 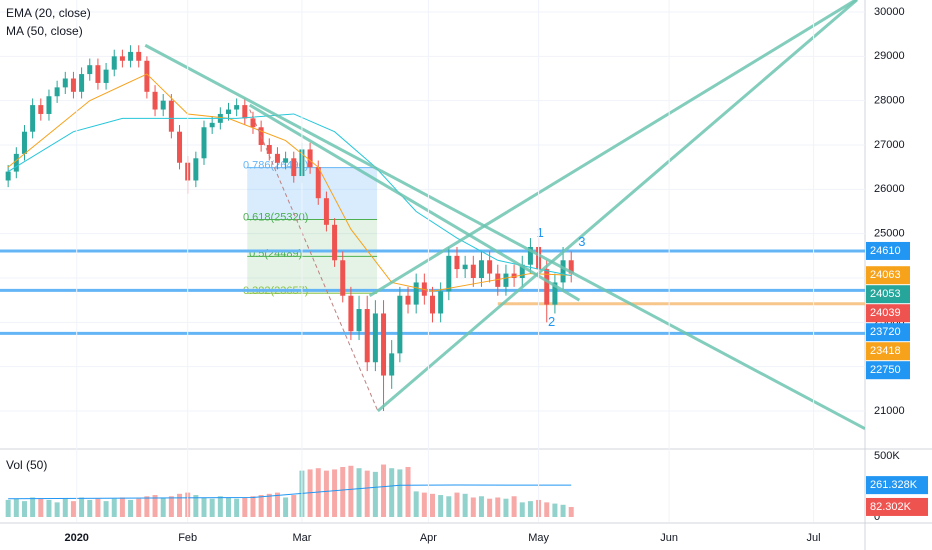 I want to click on volume-label-bg, so click(x=897, y=506).